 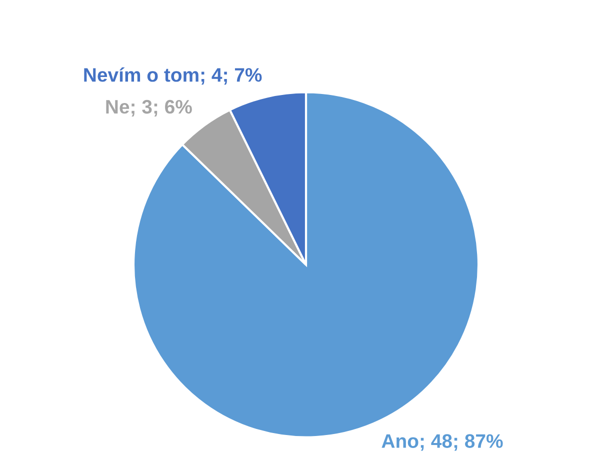 What do you see at coordinates (149, 108) in the screenshot?
I see `slice-label: Ne; 3; 6%` at bounding box center [149, 108].